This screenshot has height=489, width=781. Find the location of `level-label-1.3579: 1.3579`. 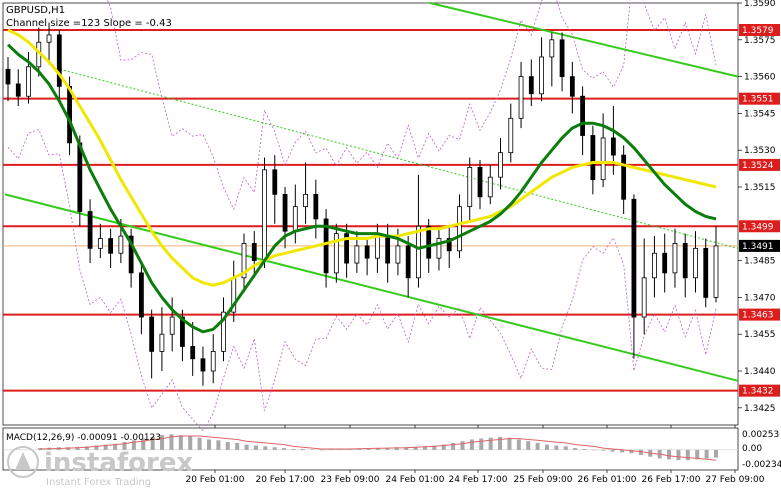

level-label-1.3579: 1.3579 is located at coordinates (758, 31).